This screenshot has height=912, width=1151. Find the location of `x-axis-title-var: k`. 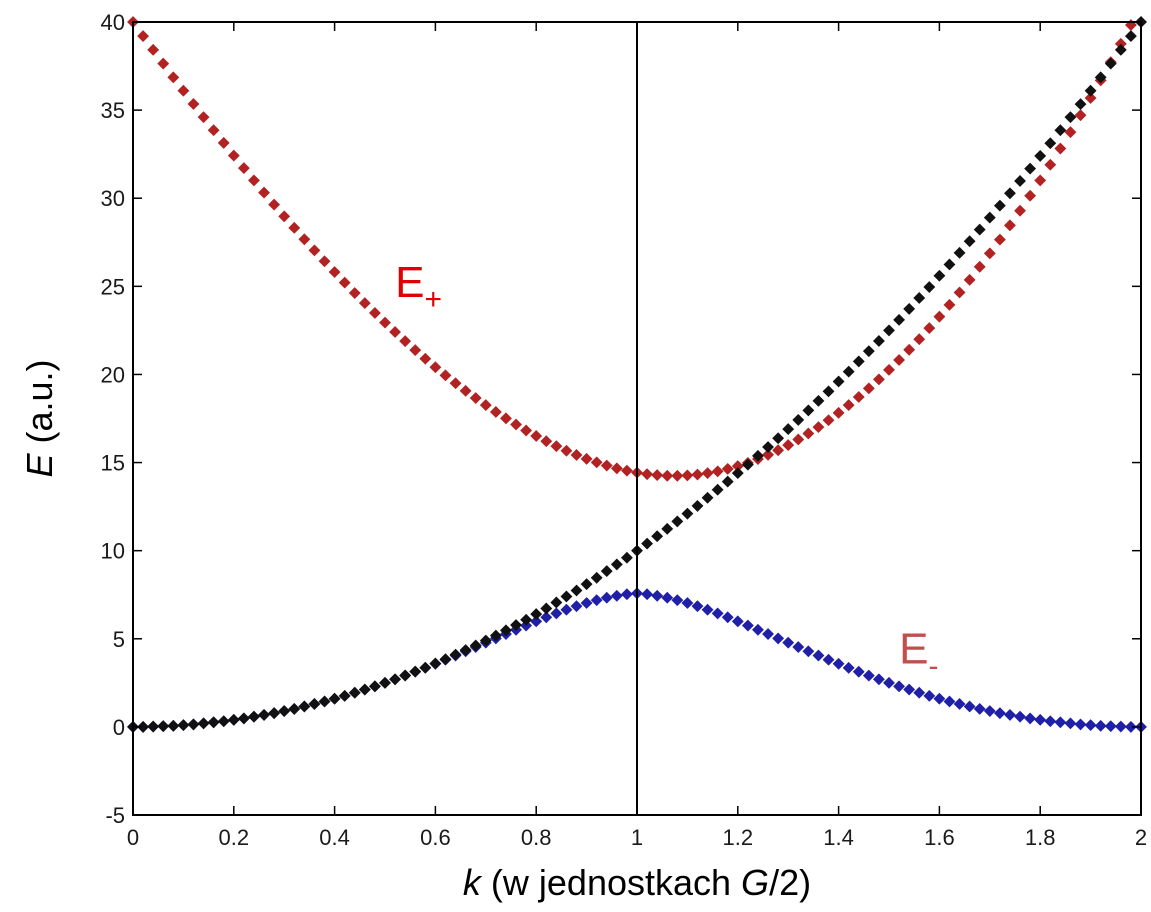

x-axis-title-var: k is located at coordinates (473, 882).